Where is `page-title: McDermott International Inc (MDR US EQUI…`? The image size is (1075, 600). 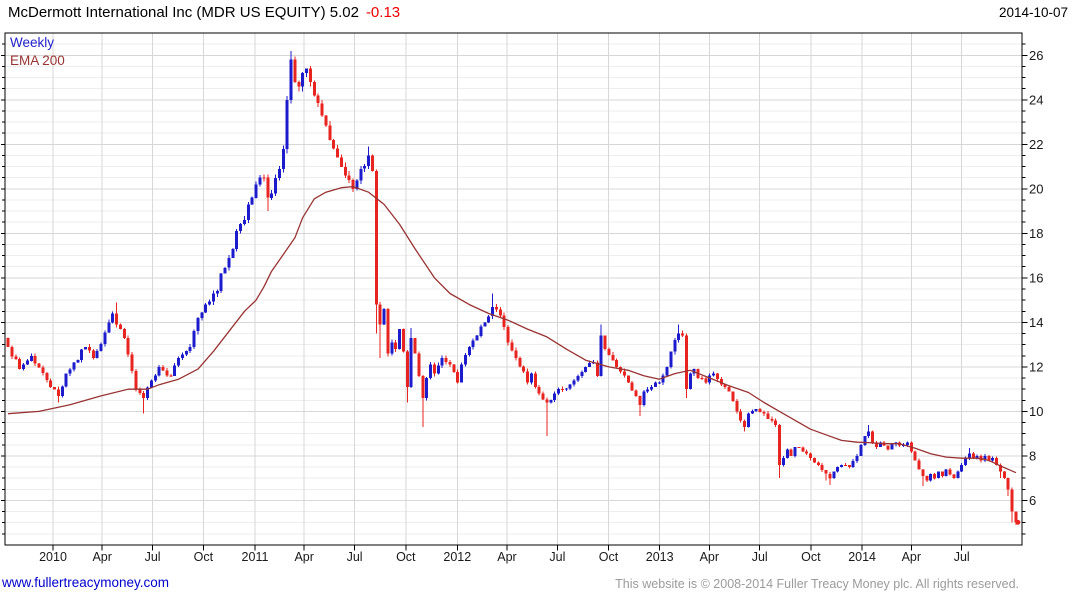 page-title: McDermott International Inc (MDR US EQUI… is located at coordinates (204, 12).